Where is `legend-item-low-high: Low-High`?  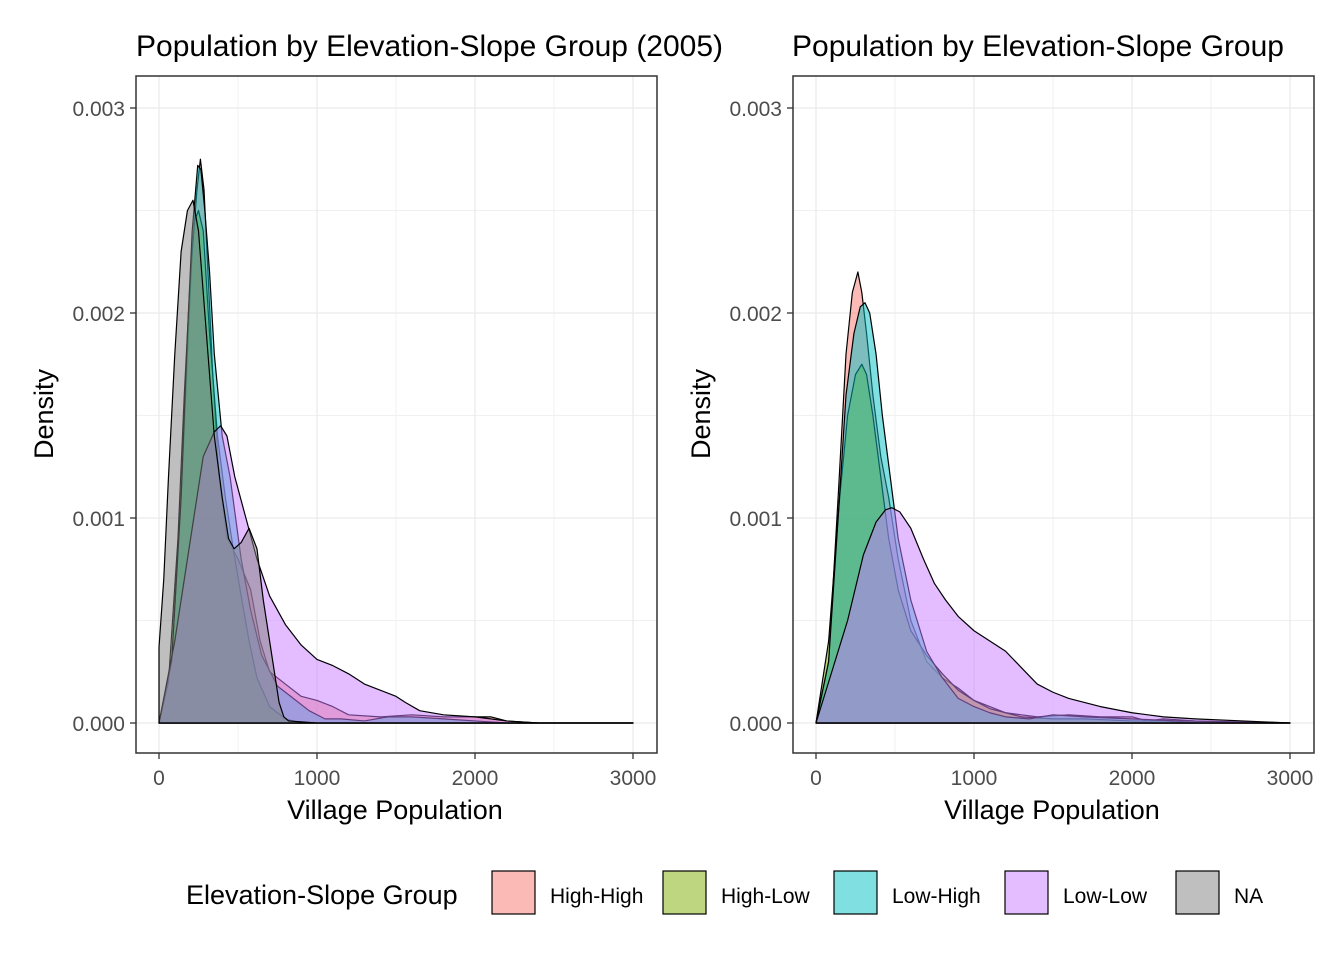 legend-item-low-high: Low-High is located at coordinates (907, 892).